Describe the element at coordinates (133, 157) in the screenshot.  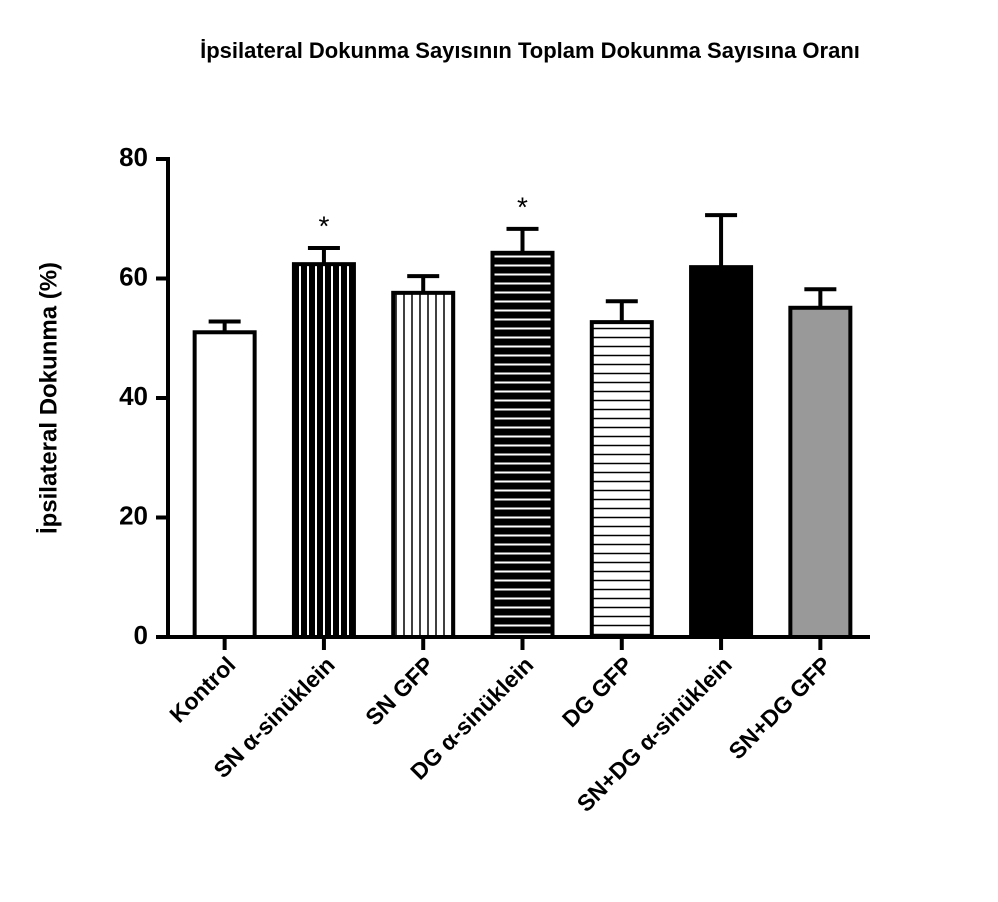
I see `y-tick-label: 80` at that location.